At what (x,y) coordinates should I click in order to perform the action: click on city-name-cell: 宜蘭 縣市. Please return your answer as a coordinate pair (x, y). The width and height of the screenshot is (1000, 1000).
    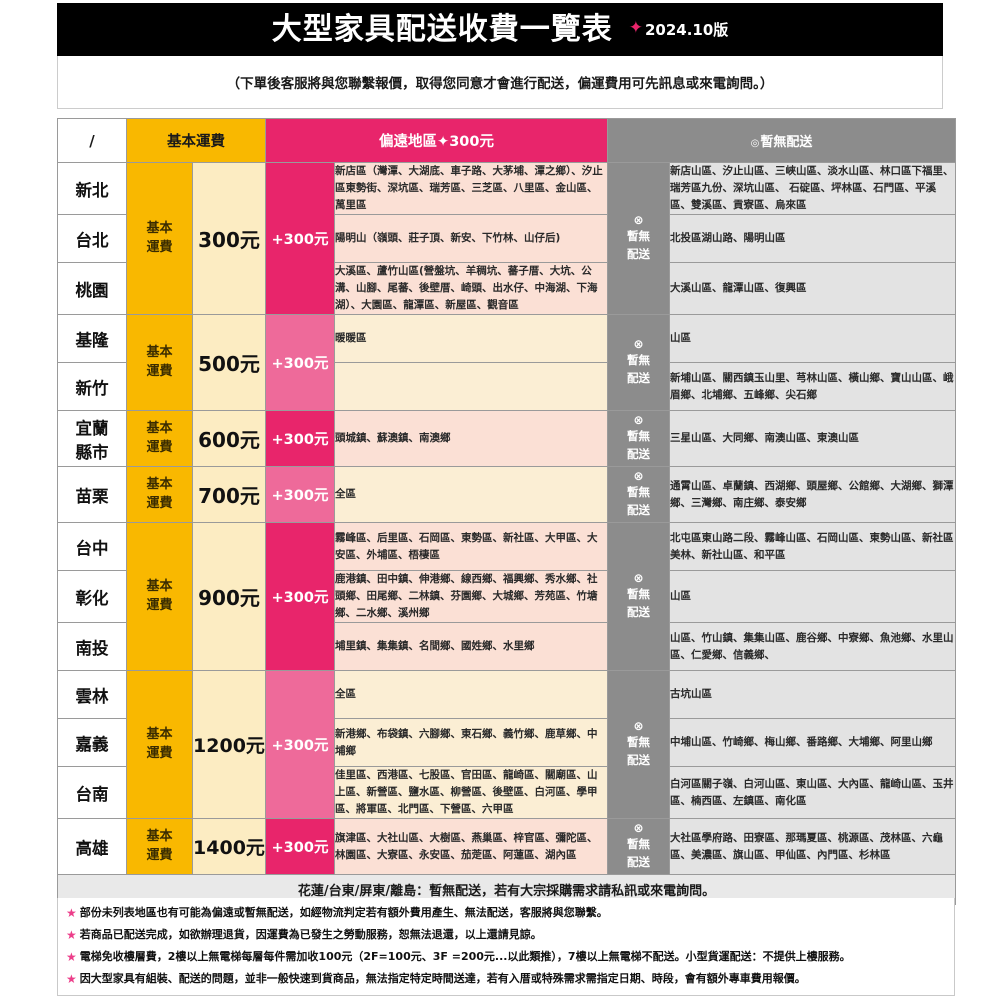
    Looking at the image, I should click on (92, 438).